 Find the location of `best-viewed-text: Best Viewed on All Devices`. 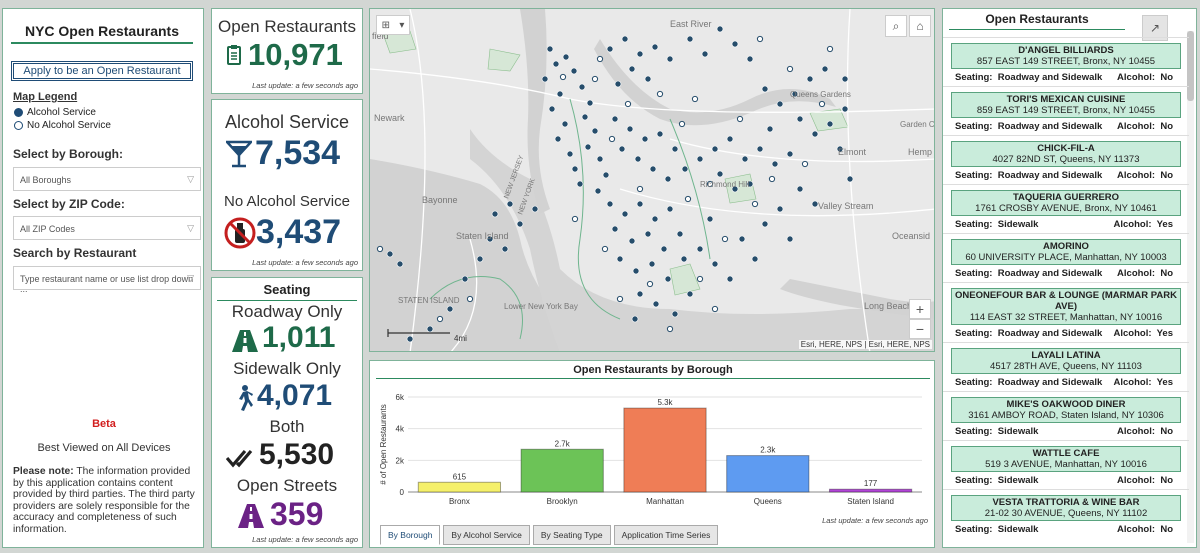

best-viewed-text: Best Viewed on All Devices is located at coordinates (104, 448).